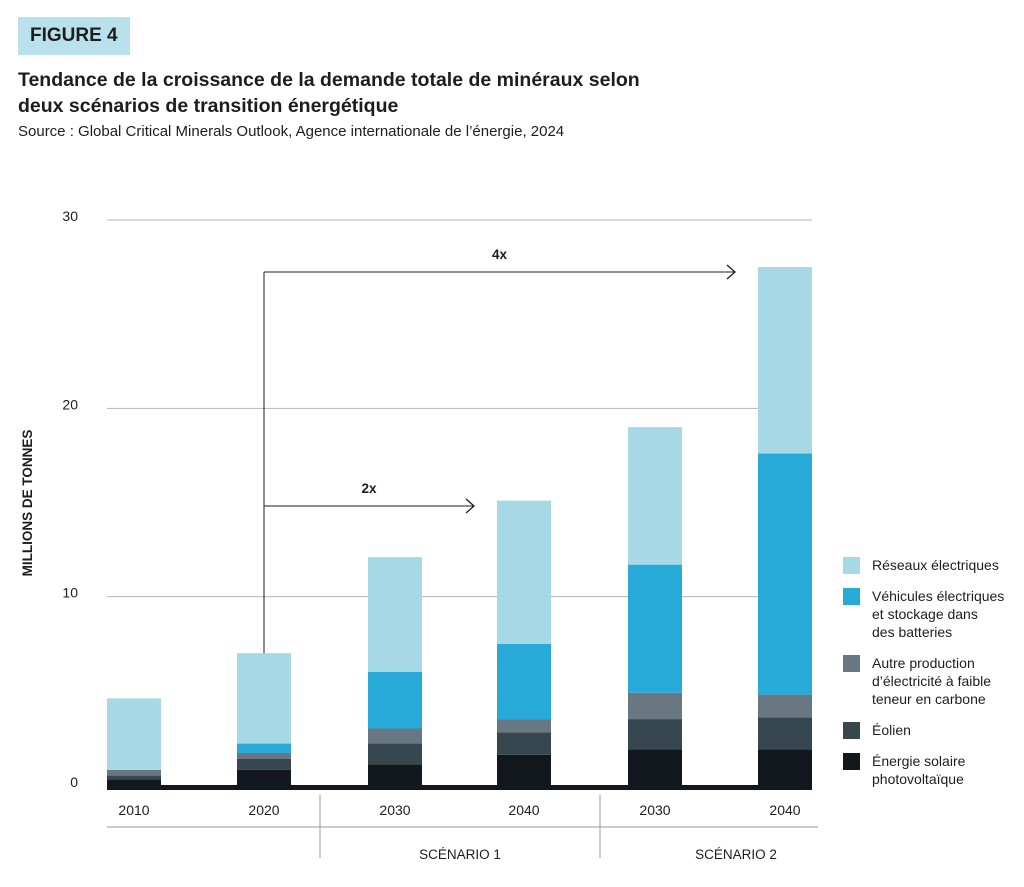  What do you see at coordinates (27, 503) in the screenshot?
I see `y-axis-title: MILLIONS DE TONNES` at bounding box center [27, 503].